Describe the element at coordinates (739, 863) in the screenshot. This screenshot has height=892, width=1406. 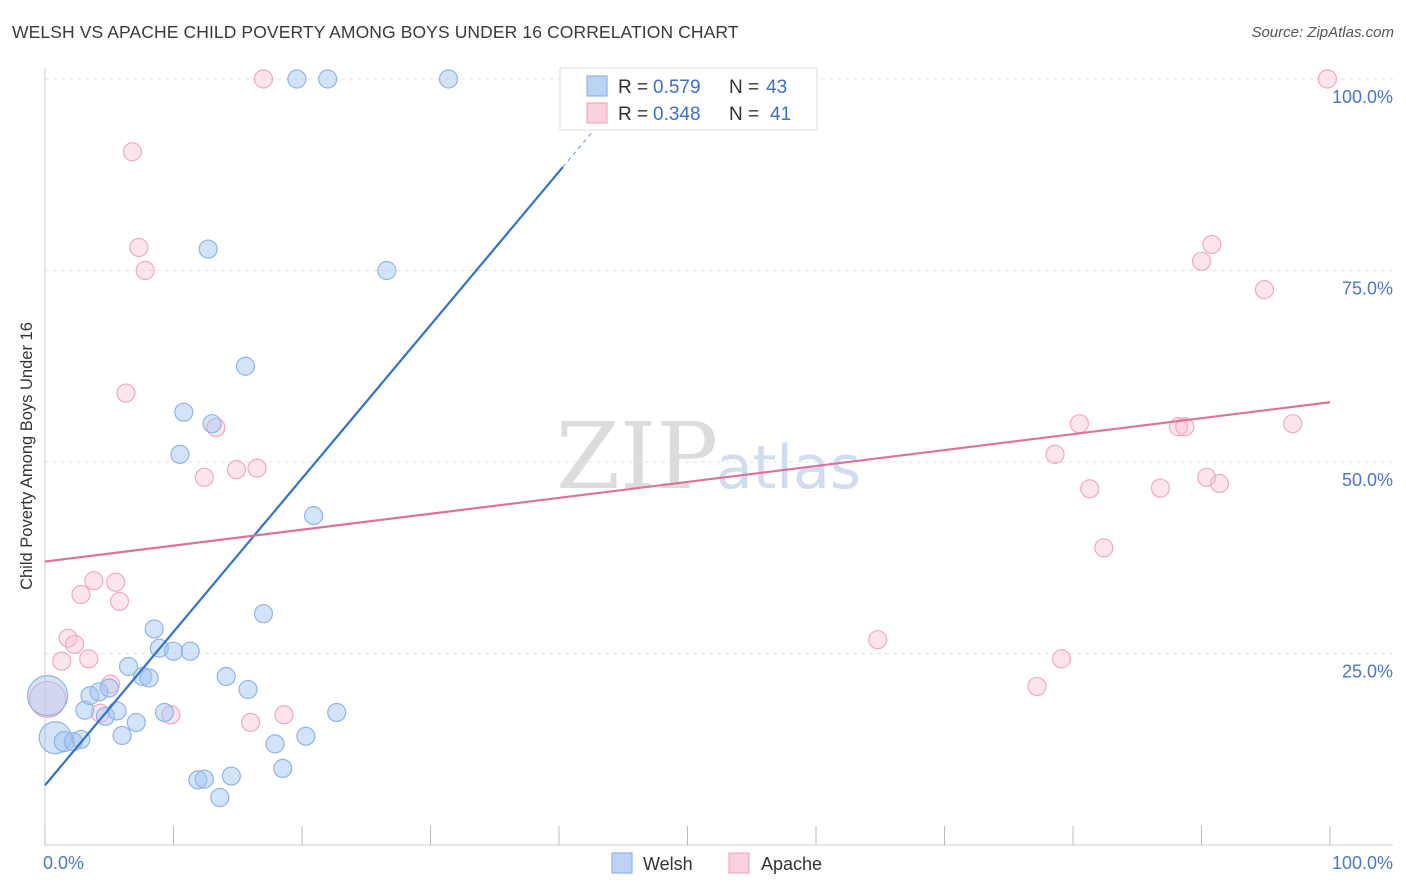
I see `bottom-legend-swatch-apache` at that location.